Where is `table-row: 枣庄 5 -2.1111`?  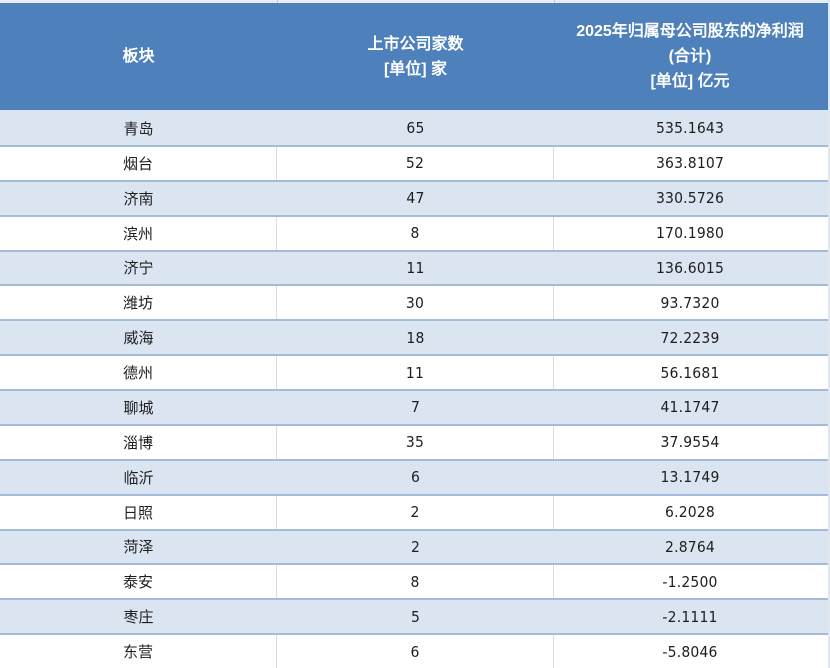 table-row: 枣庄 5 -2.1111 is located at coordinates (414, 616).